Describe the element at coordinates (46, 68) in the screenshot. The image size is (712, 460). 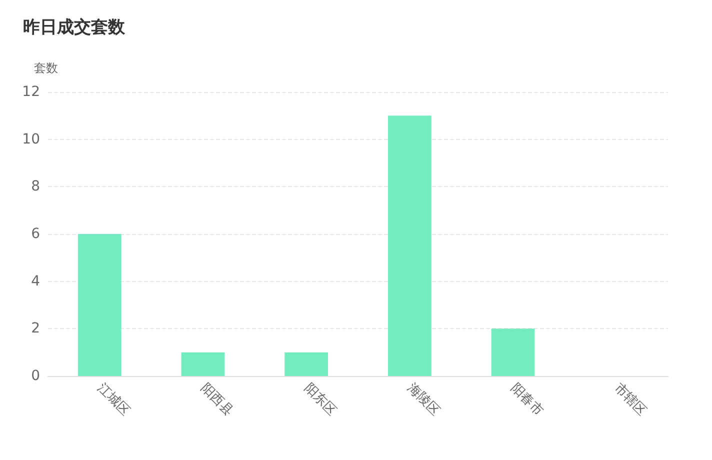
I see `y-axis-title: 套数` at that location.